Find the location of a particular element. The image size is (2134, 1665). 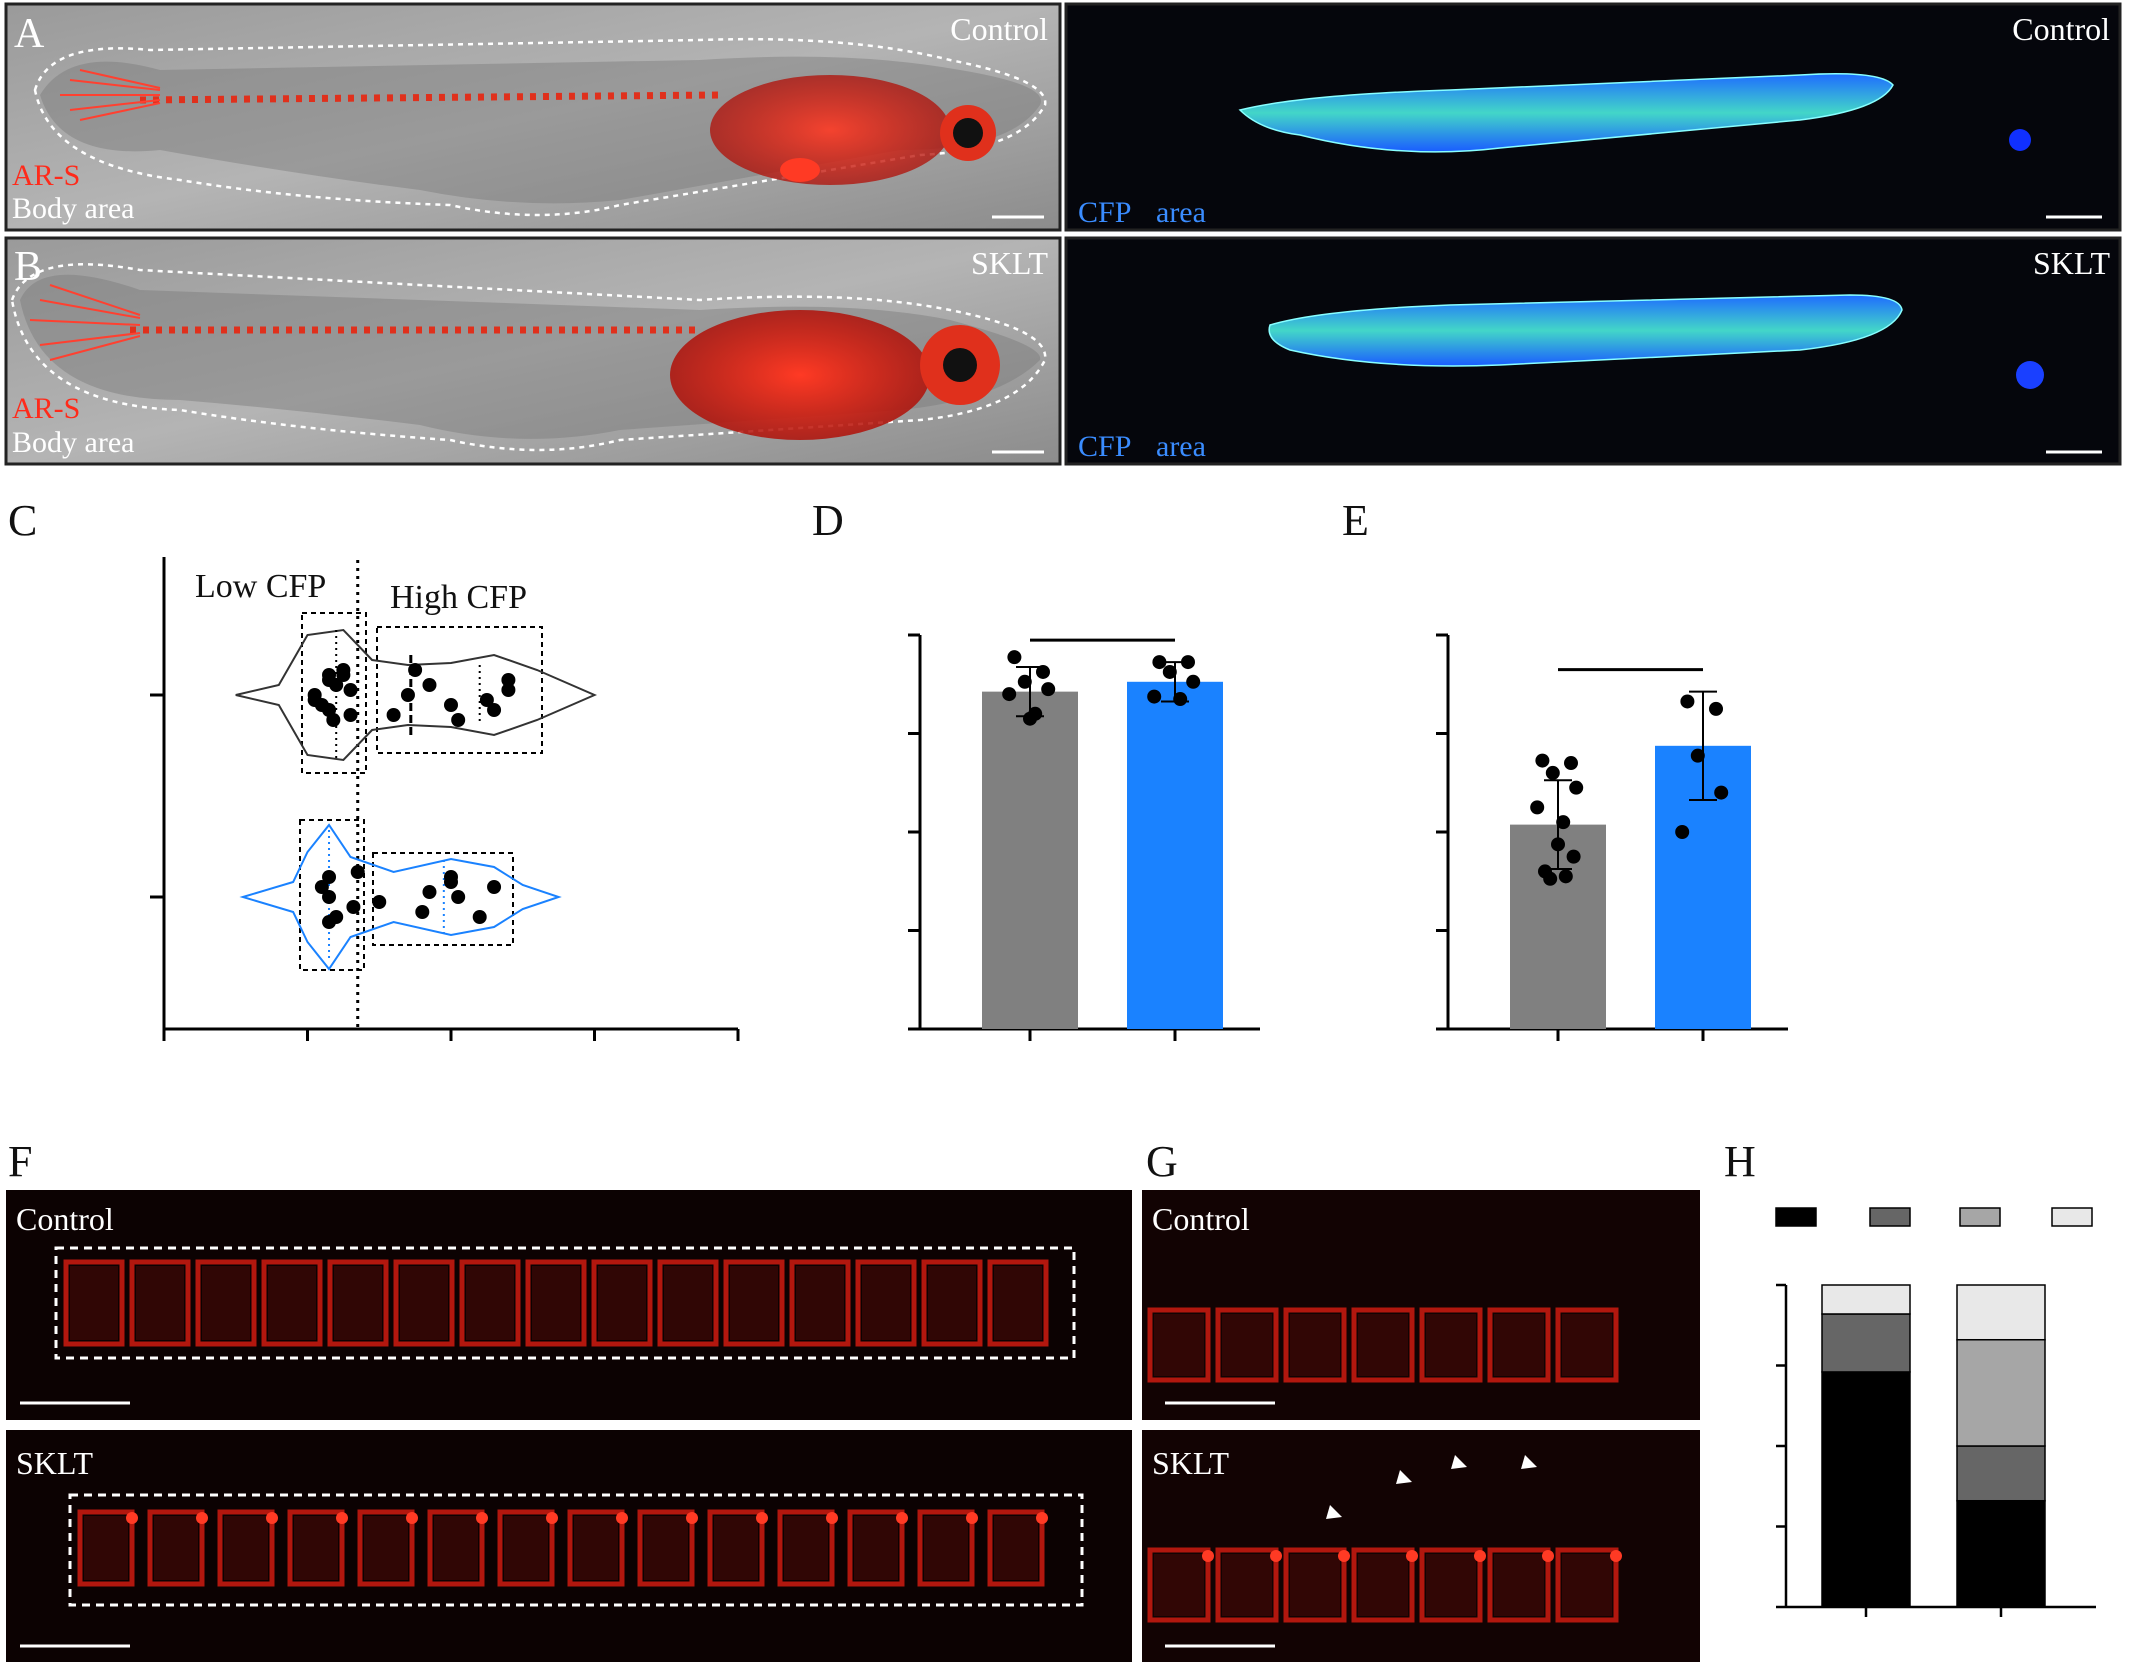

bar-control is located at coordinates (1030, 860).